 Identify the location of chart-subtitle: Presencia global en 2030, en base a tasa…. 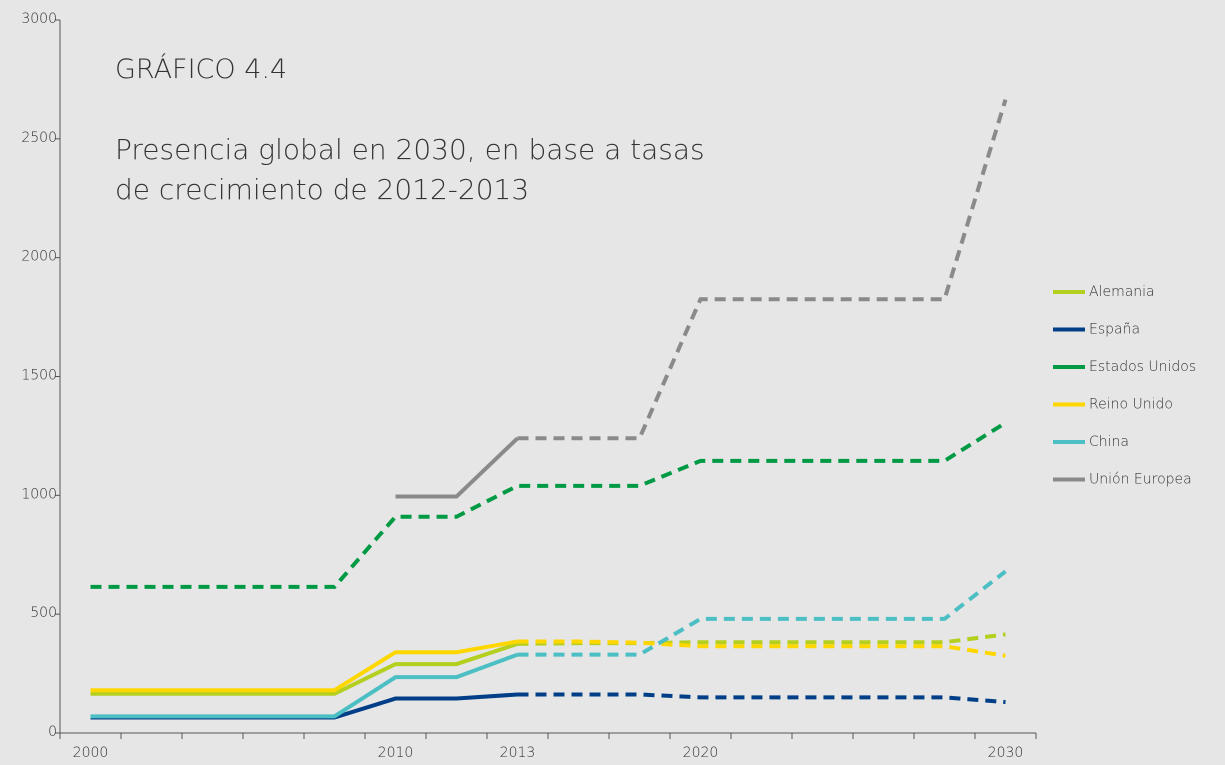
(410, 169).